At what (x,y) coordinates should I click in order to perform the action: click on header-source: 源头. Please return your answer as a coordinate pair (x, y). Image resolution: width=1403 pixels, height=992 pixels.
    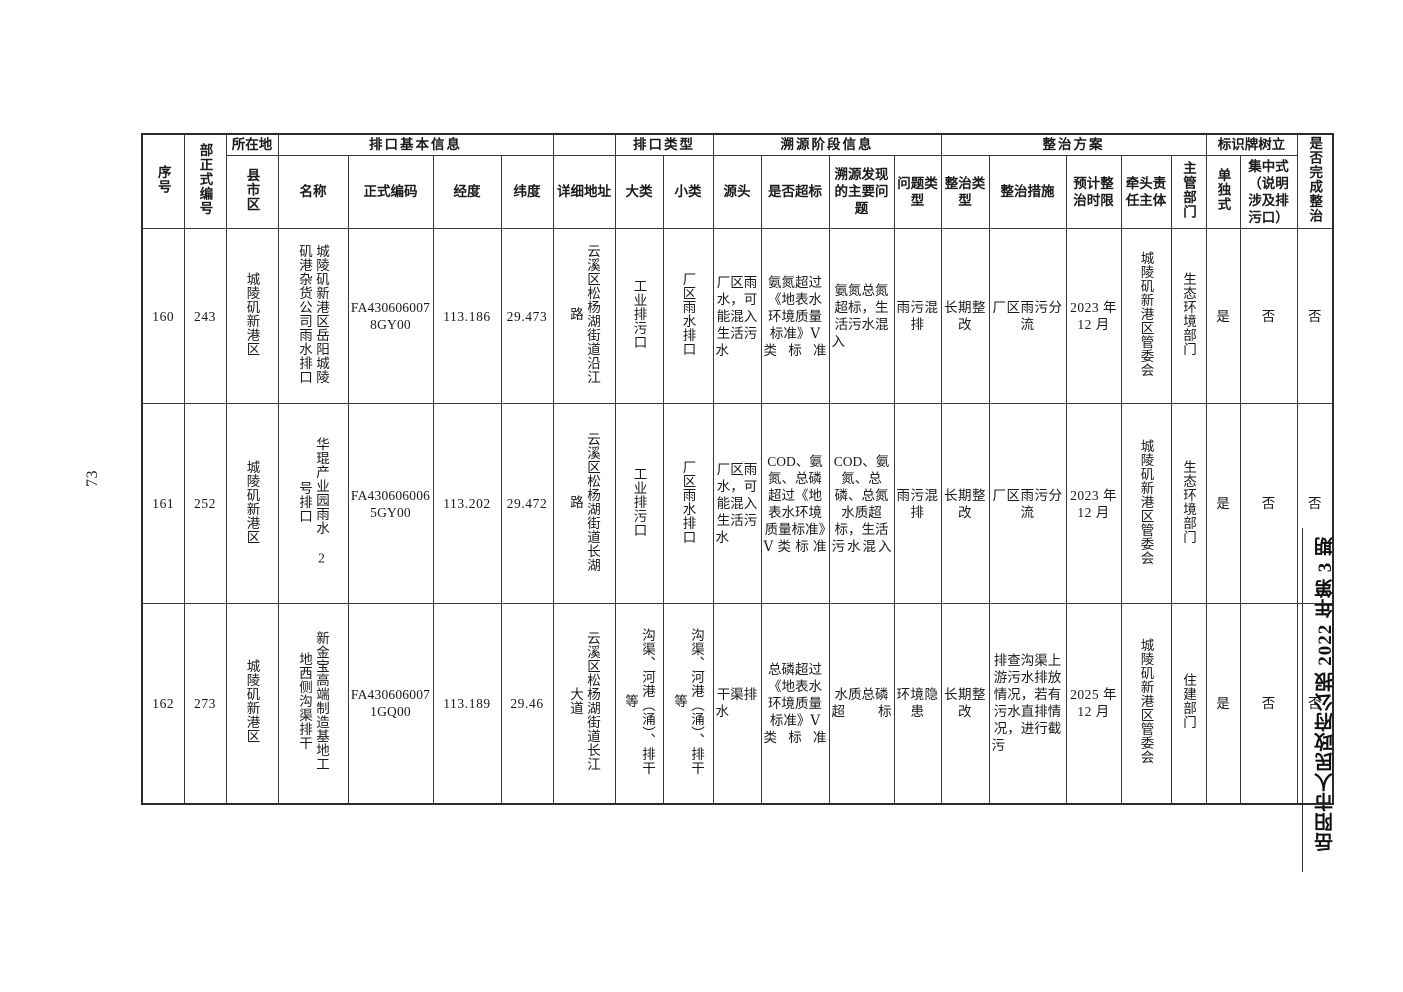
    Looking at the image, I should click on (737, 192).